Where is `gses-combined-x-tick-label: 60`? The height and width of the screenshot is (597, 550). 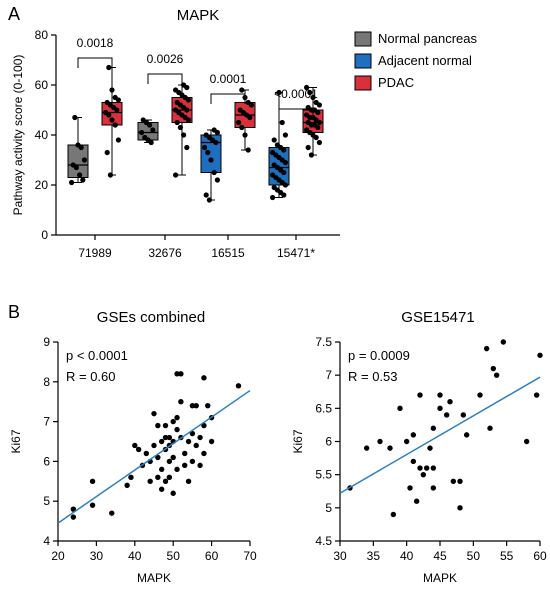
gses-combined-x-tick-label: 60 is located at coordinates (212, 556).